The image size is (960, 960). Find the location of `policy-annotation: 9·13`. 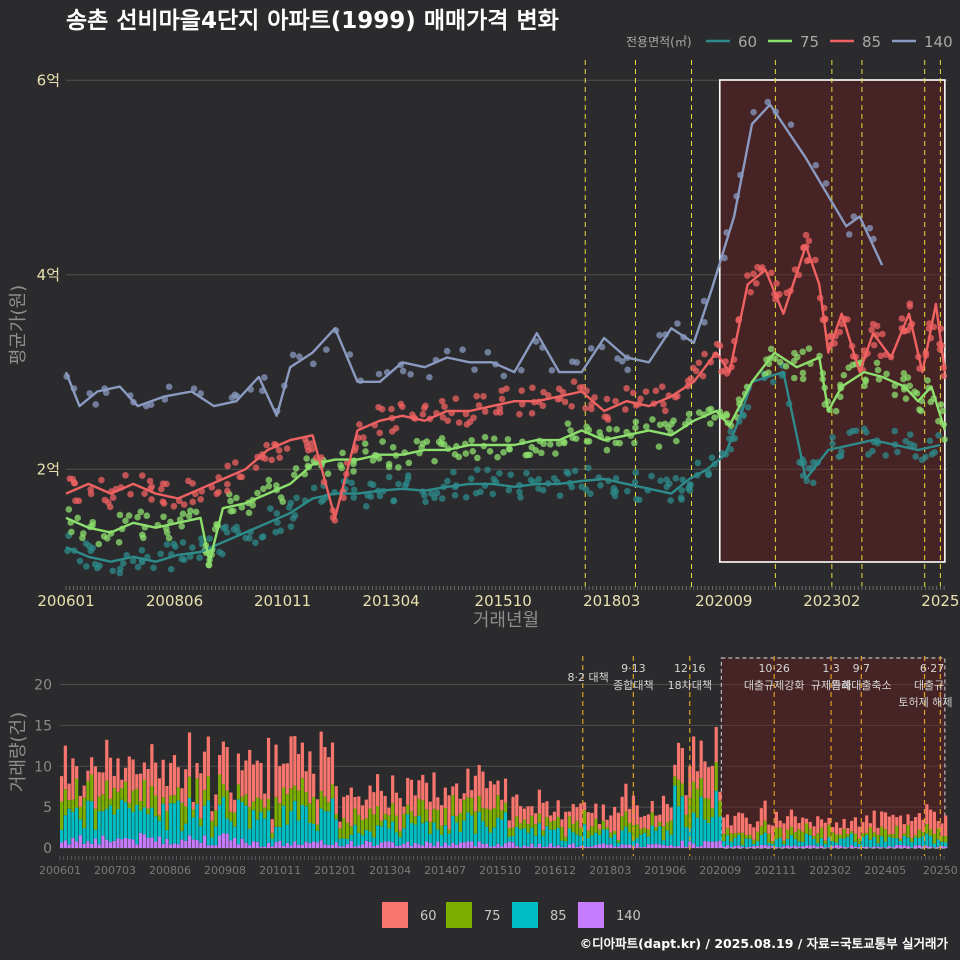

policy-annotation: 9·13 is located at coordinates (633, 668).